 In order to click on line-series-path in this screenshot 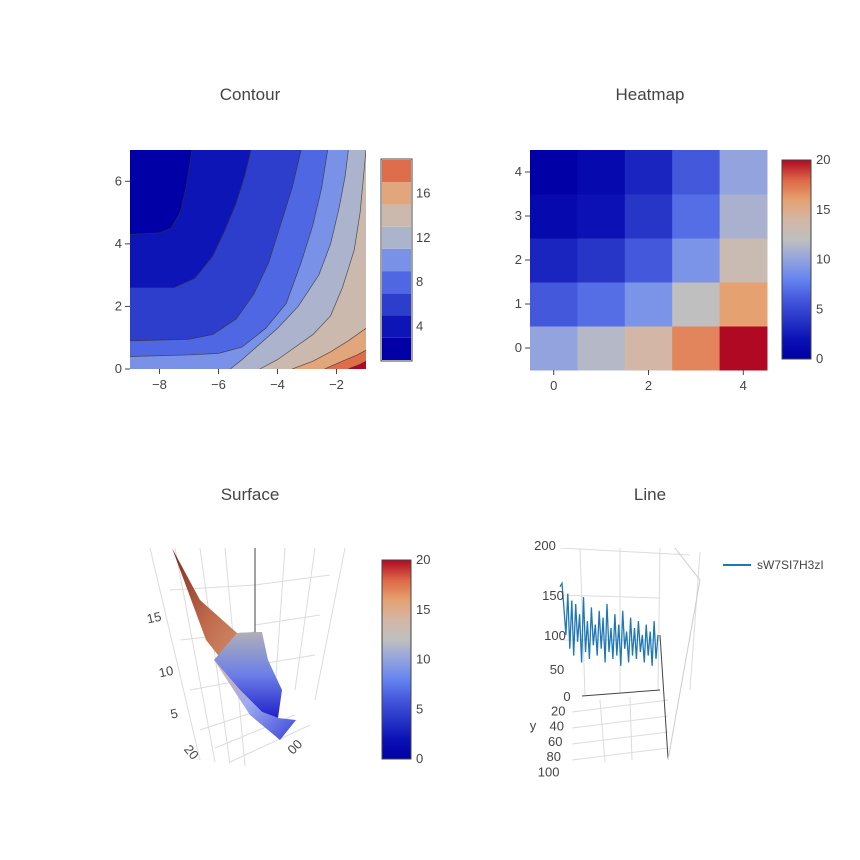, I will do `click(609, 623)`.